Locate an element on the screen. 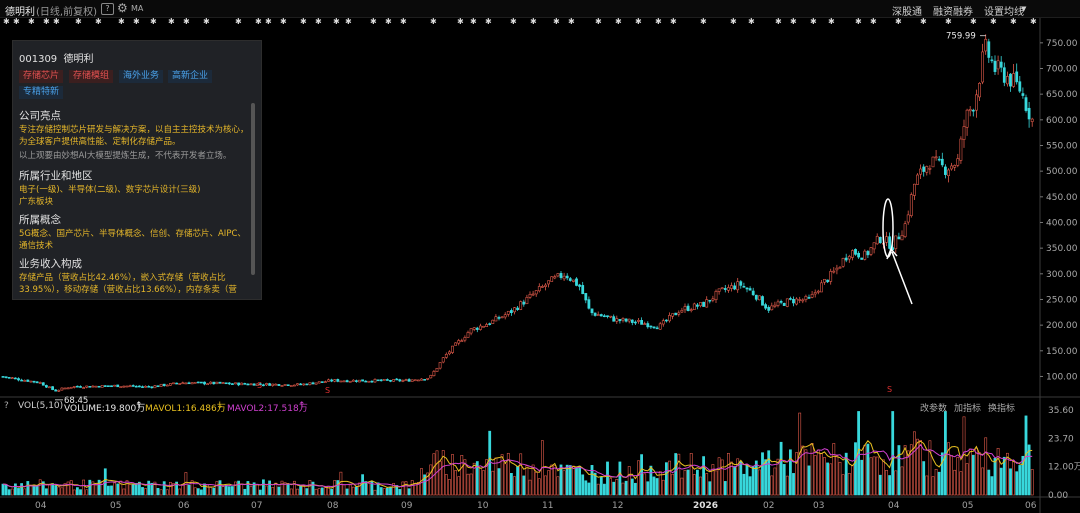  menu-ma-settings: 设置均线 is located at coordinates (1004, 12).